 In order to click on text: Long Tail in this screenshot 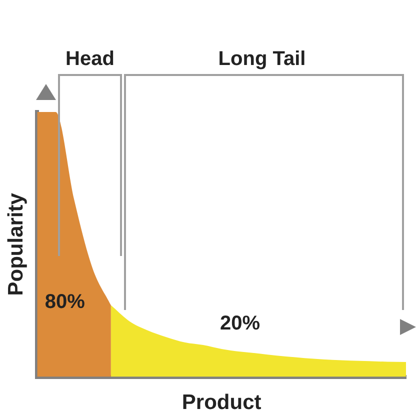, I will do `click(262, 59)`.